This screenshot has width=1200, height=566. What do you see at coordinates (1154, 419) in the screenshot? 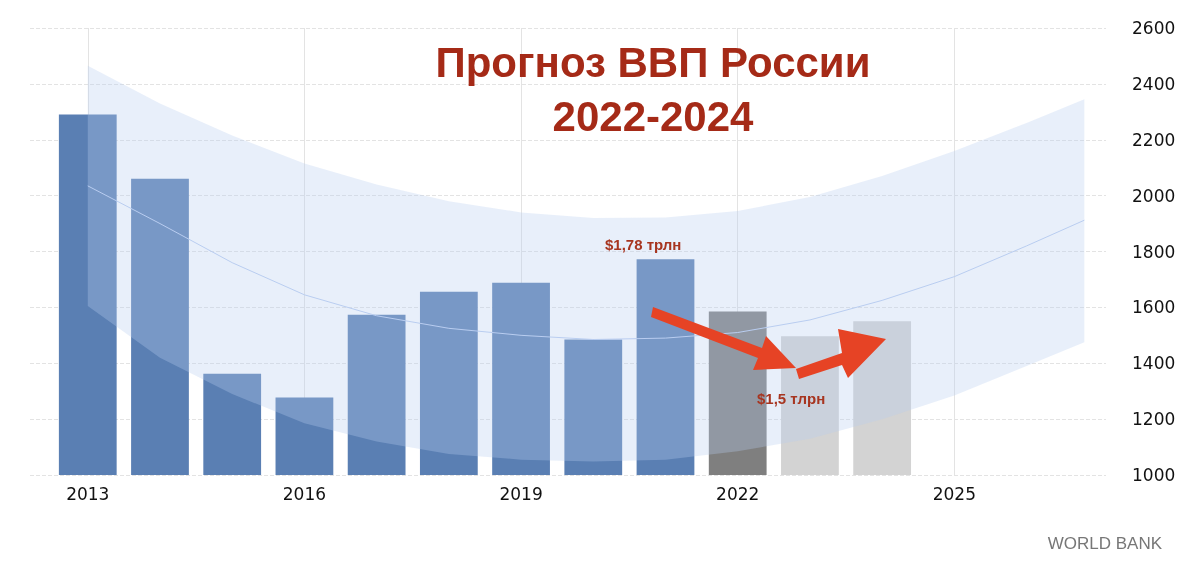
I see `y-tick-label: 1200` at bounding box center [1154, 419].